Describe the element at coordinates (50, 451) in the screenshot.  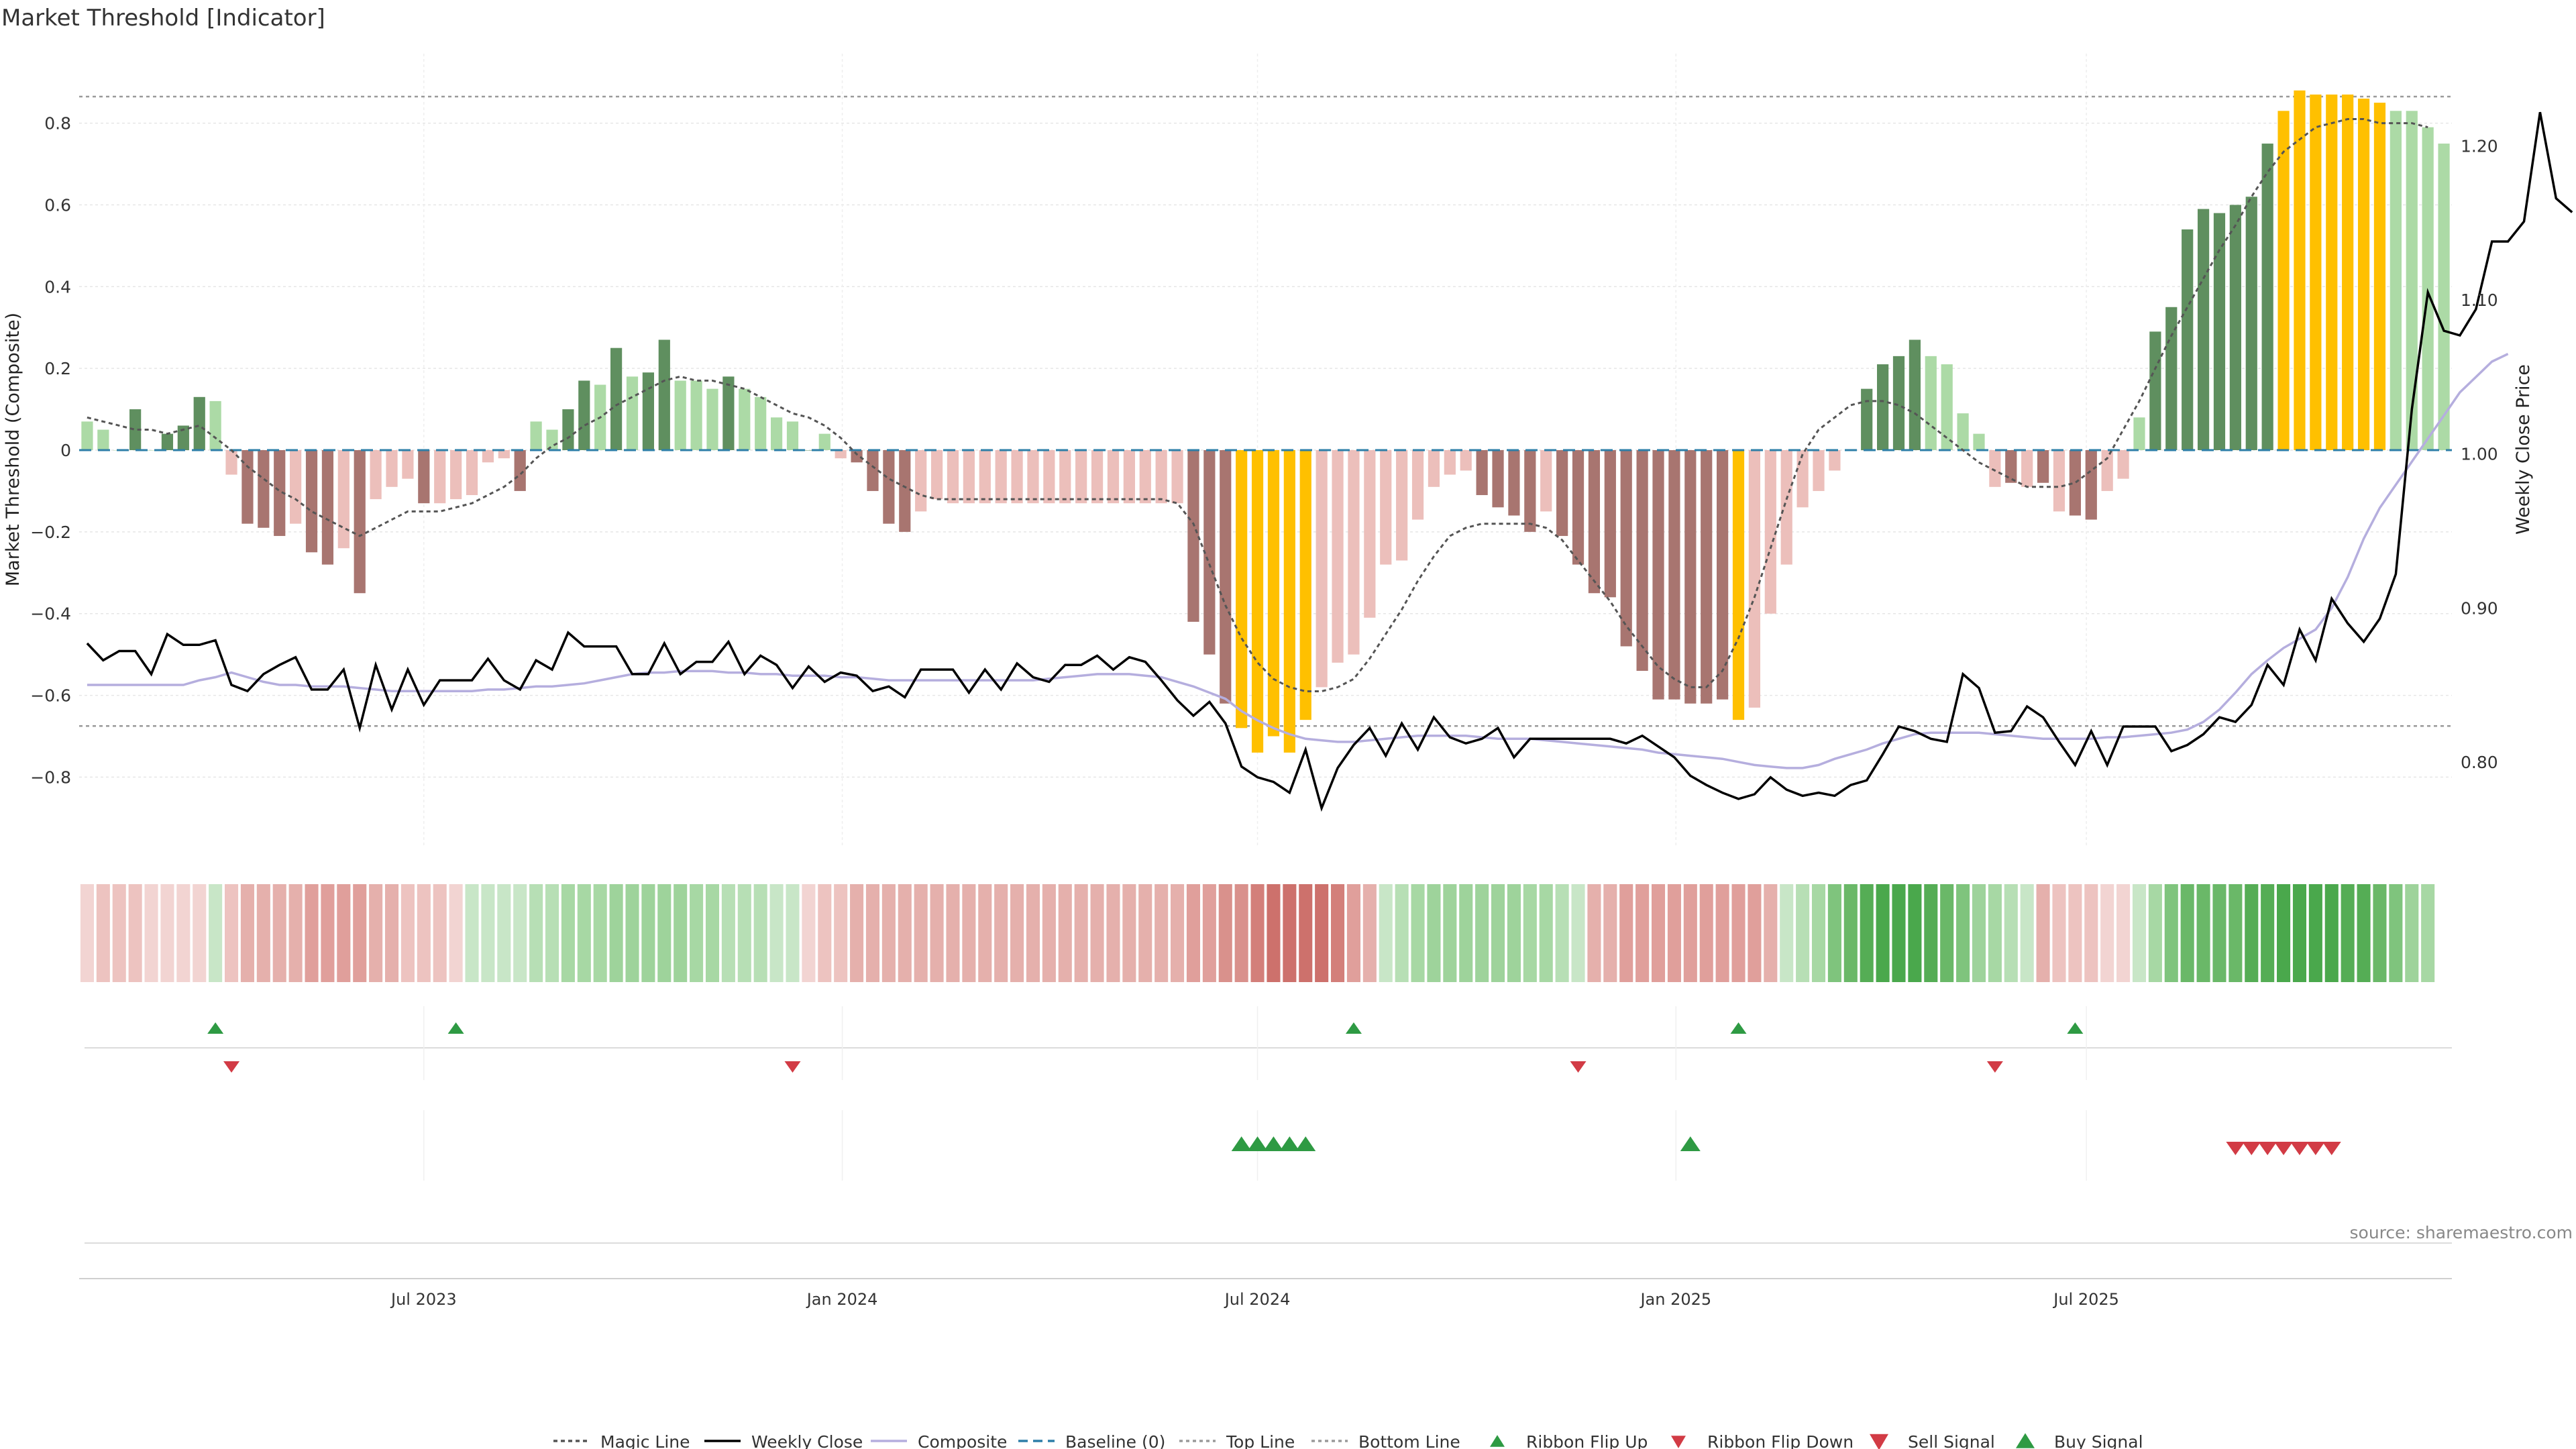
I see `left-axis: 0.8 0.6 0.4 0.2 0 −0.2 −0.4 −0.6 −0.8` at that location.